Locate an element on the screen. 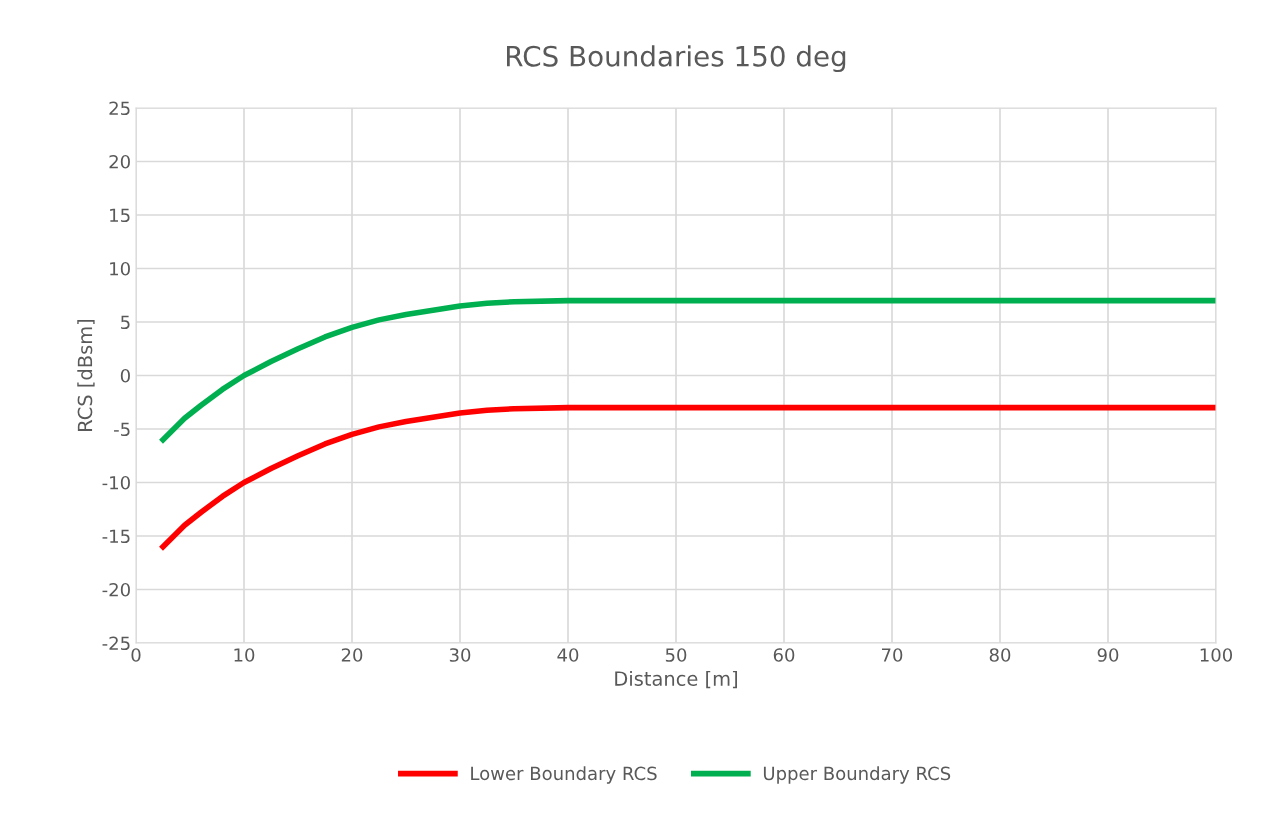 Image resolution: width=1261 pixels, height=813 pixels. x-tick-label: 80 is located at coordinates (1000, 655).